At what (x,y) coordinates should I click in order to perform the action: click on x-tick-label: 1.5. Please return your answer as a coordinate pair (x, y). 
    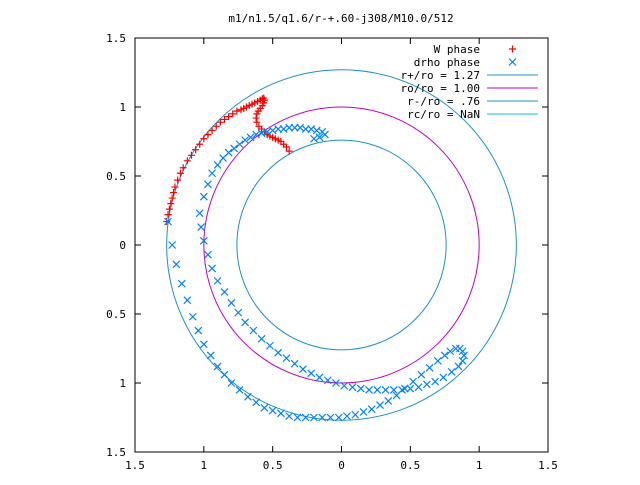
    Looking at the image, I should click on (548, 465).